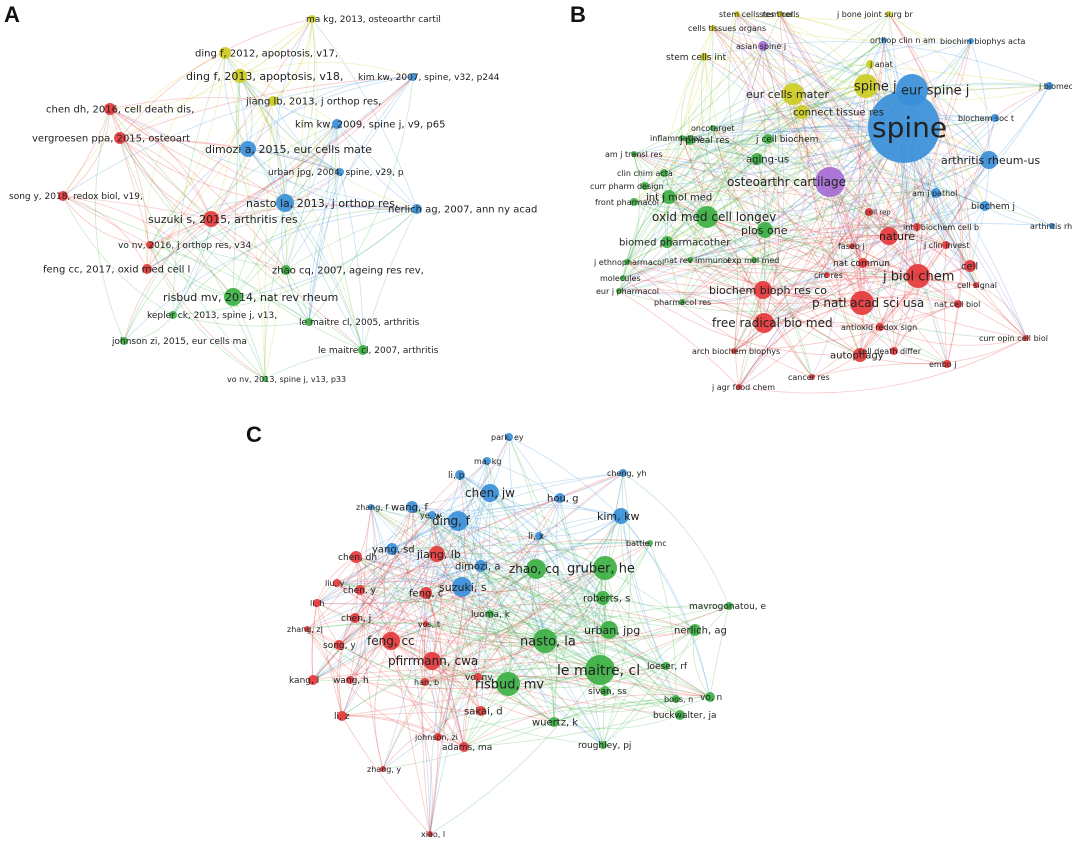 This screenshot has width=1072, height=849. What do you see at coordinates (863, 263) in the screenshot?
I see `node-nat-commun` at bounding box center [863, 263].